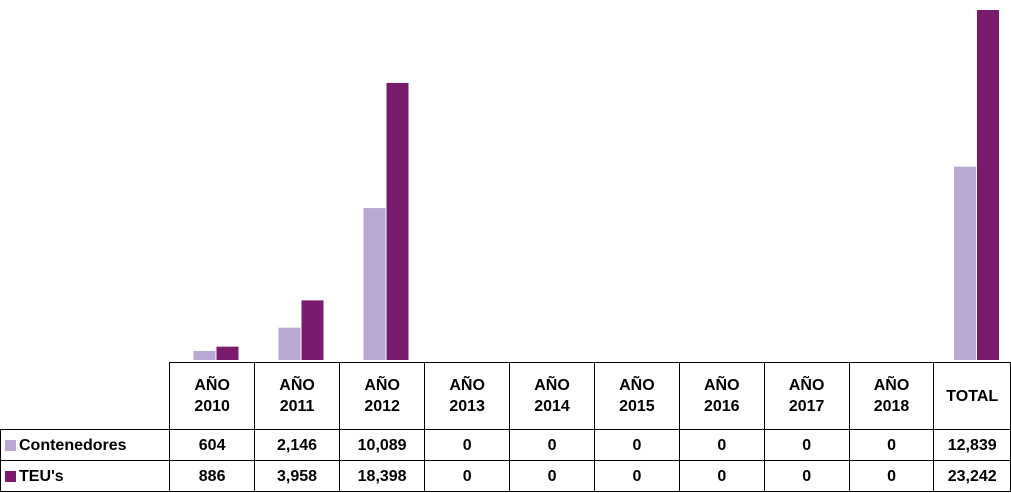 The image size is (1011, 493). What do you see at coordinates (73, 445) in the screenshot?
I see `series-name: Contenedores` at bounding box center [73, 445].